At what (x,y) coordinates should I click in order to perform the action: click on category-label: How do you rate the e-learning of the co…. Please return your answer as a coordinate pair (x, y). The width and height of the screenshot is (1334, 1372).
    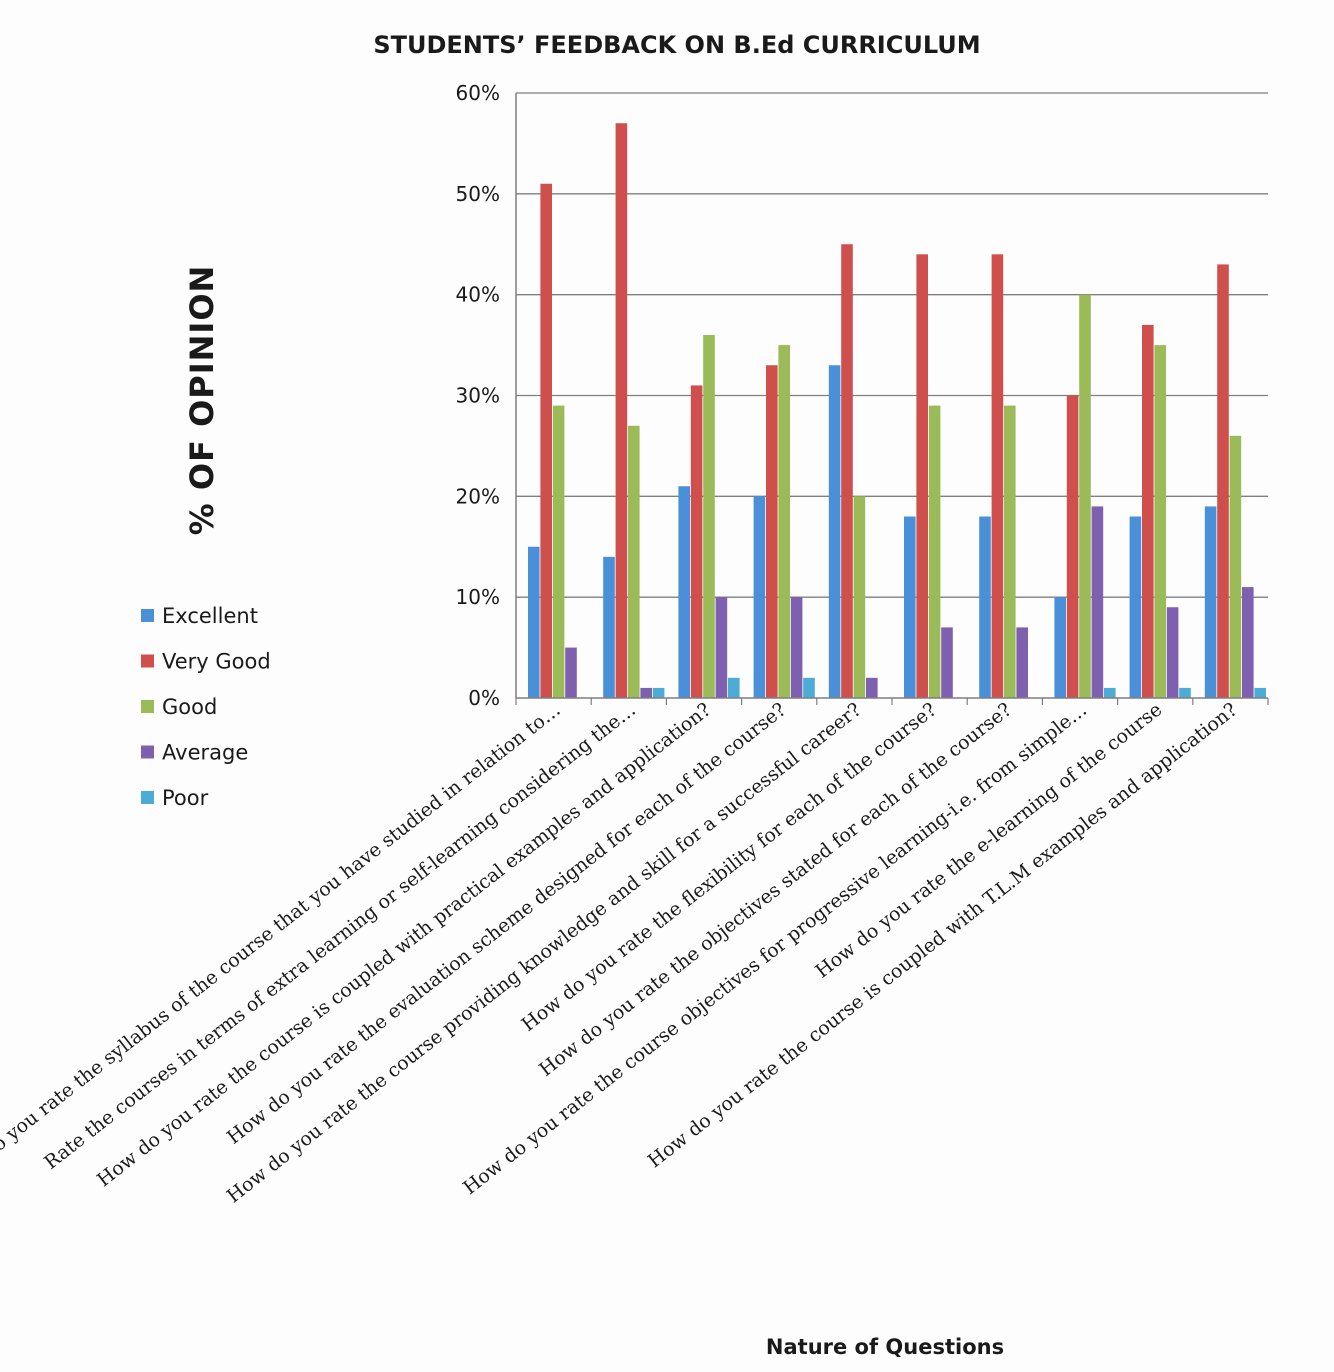
    Looking at the image, I should click on (988, 841).